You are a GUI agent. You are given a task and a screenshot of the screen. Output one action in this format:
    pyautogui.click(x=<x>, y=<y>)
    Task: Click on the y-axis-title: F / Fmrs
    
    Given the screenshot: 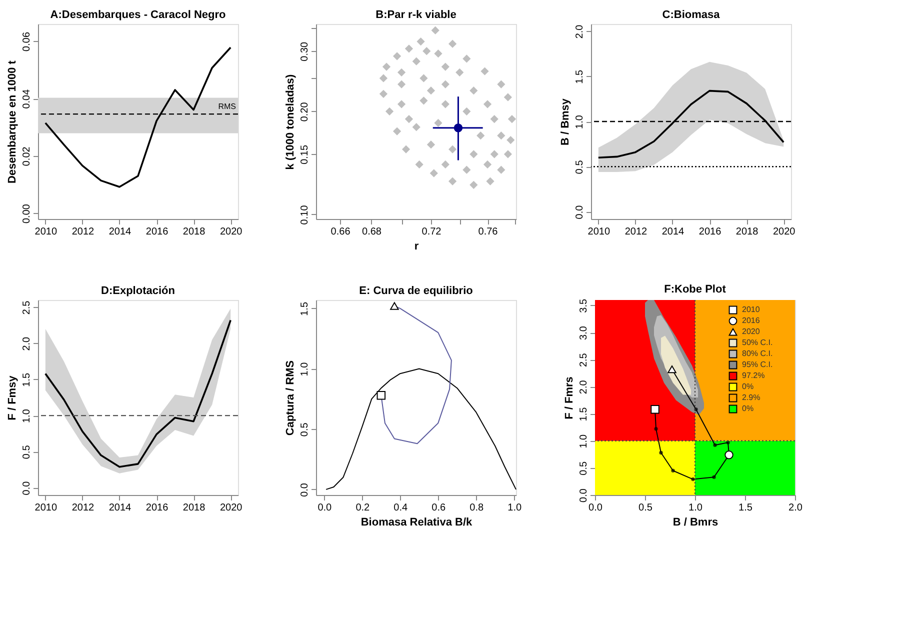 What is the action you would take?
    pyautogui.click(x=570, y=398)
    